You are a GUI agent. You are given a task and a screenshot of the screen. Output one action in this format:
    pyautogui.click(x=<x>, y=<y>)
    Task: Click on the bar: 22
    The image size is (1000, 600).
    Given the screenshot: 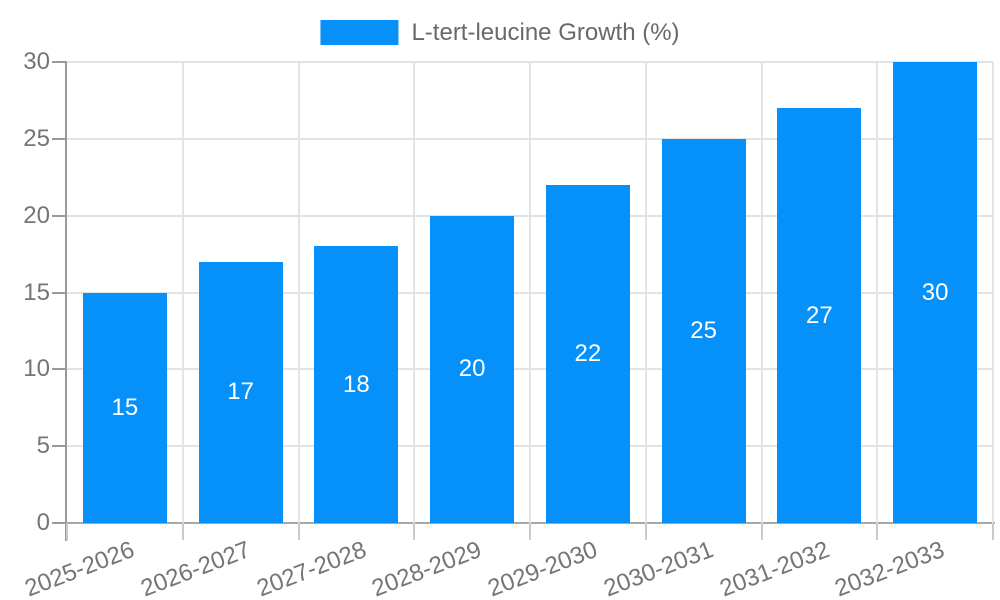 What is the action you would take?
    pyautogui.click(x=587, y=353)
    